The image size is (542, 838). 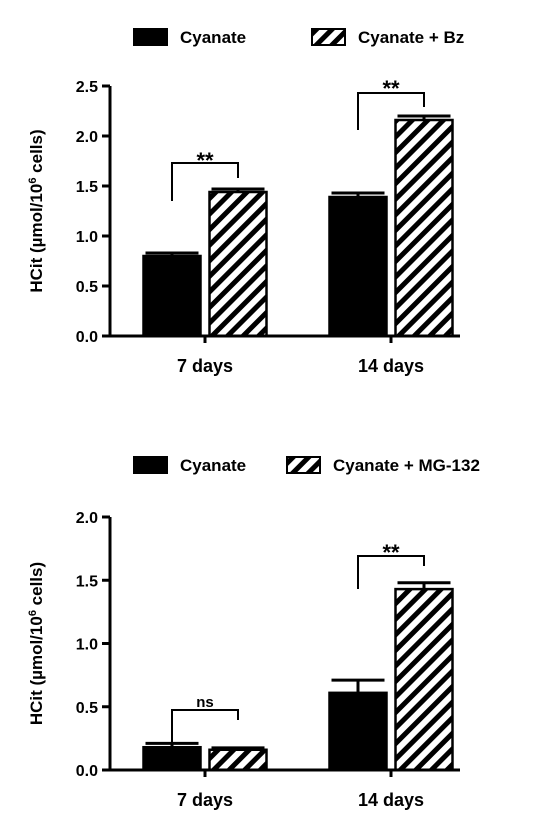 What do you see at coordinates (406, 465) in the screenshot?
I see `legend-label-2: Cyanate + MG-132` at bounding box center [406, 465].